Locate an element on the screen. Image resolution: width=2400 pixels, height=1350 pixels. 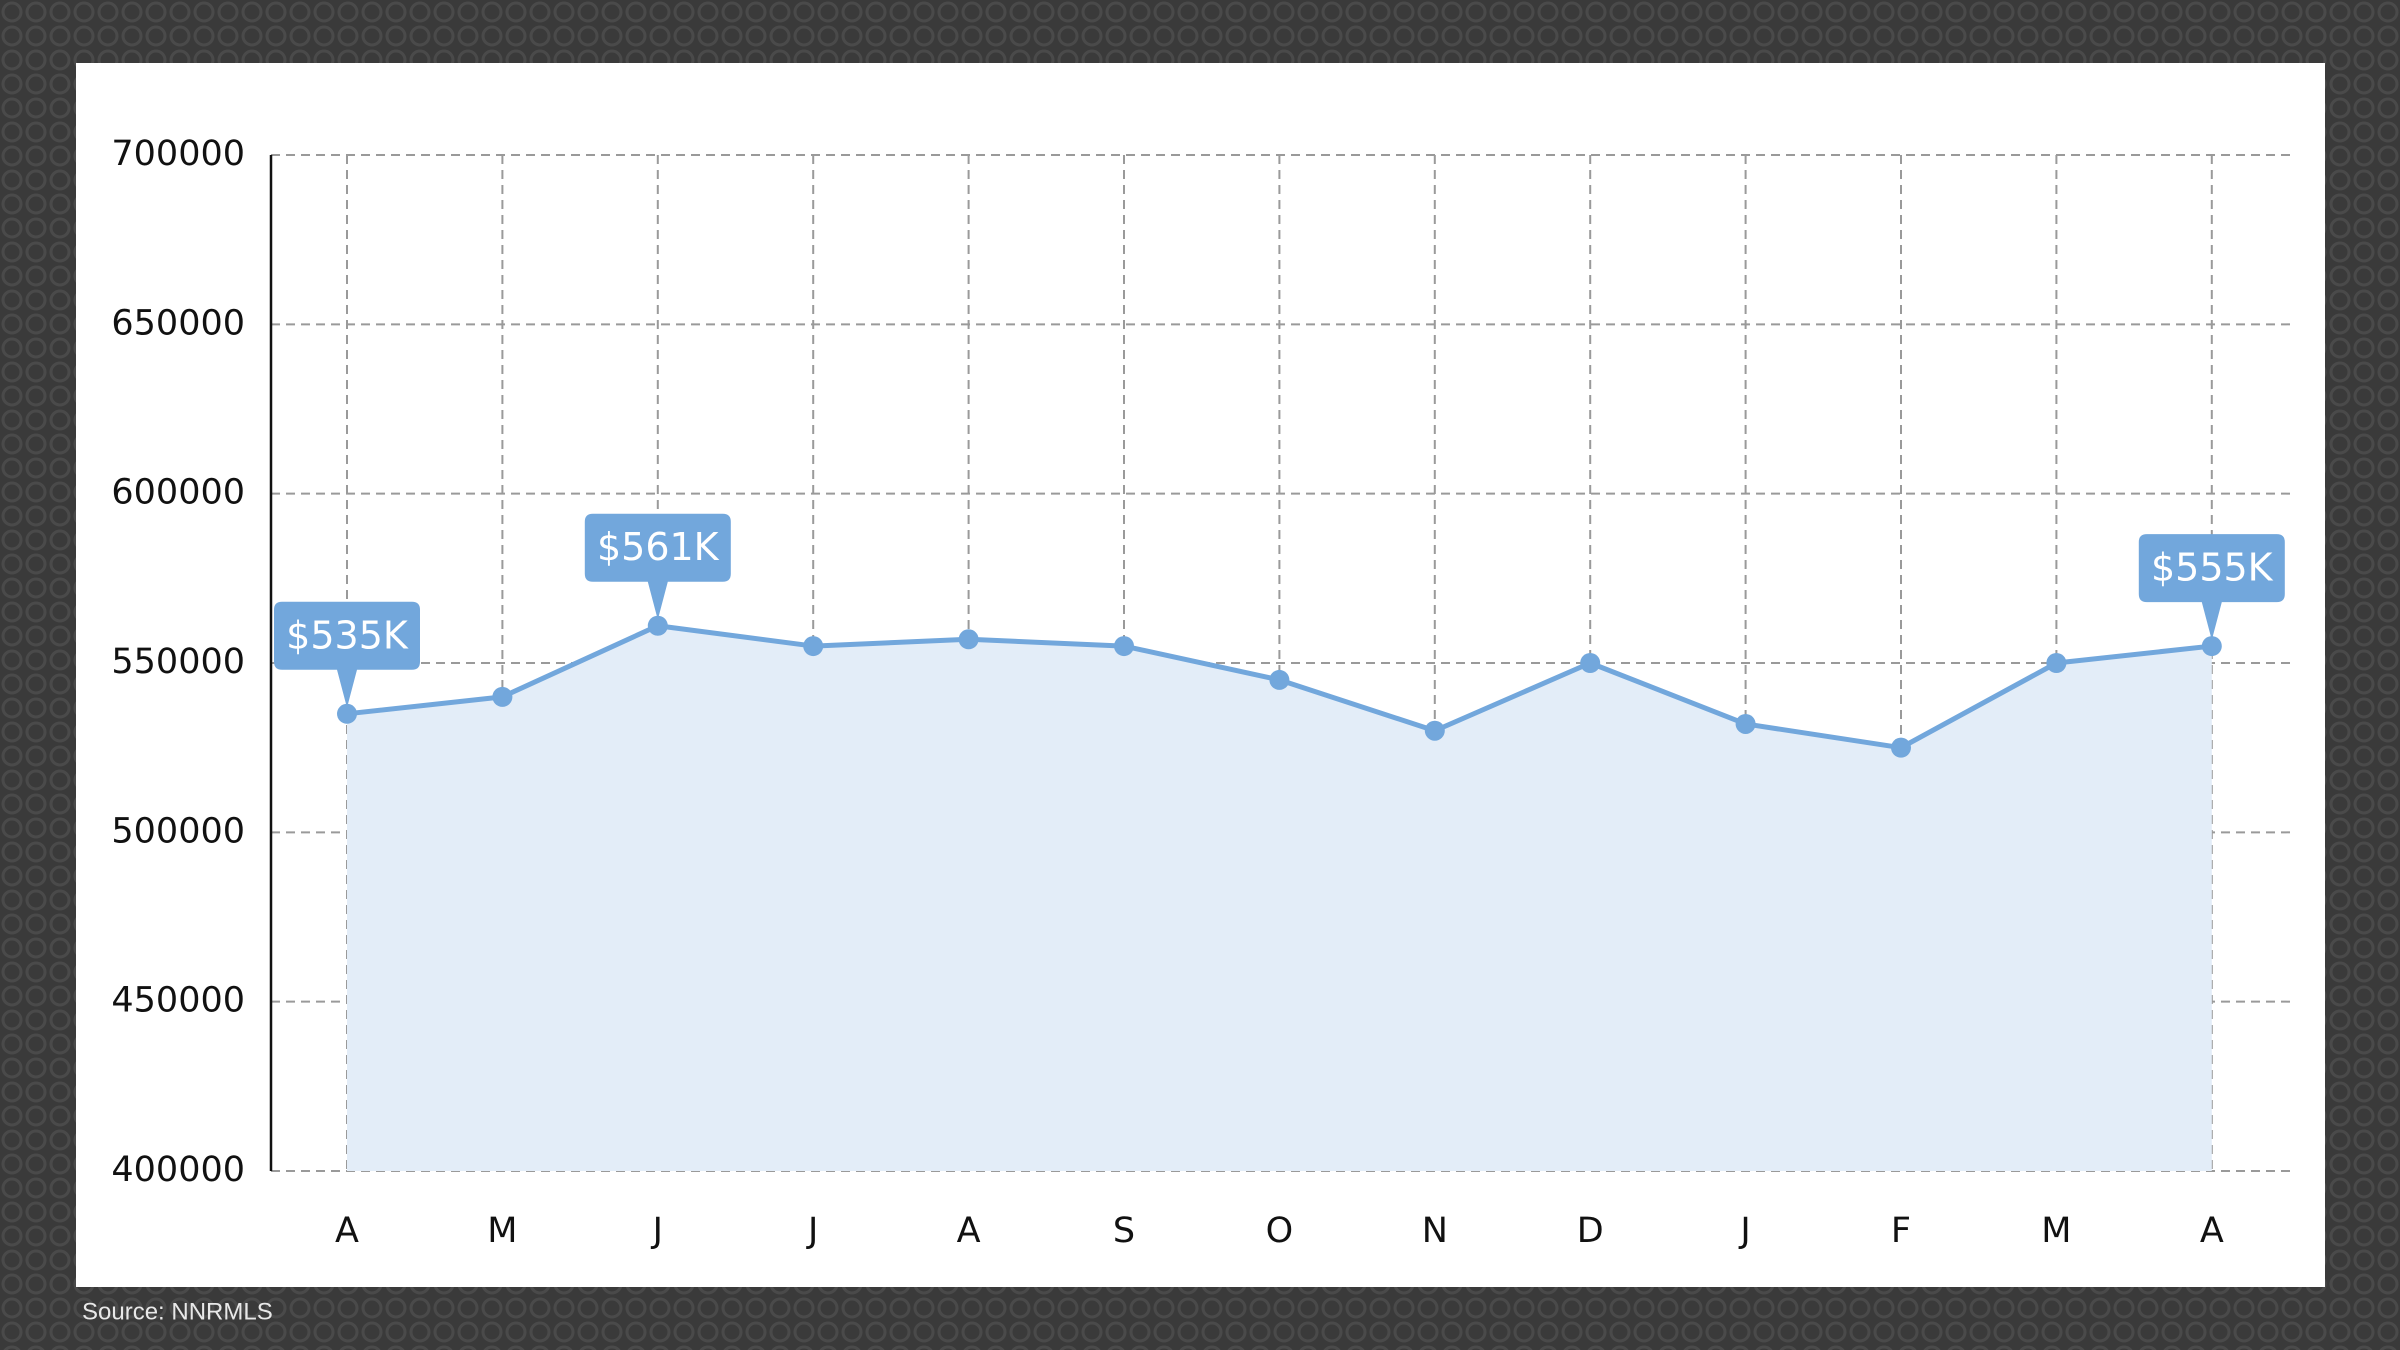
y-tick-label: 500000 is located at coordinates (178, 831).